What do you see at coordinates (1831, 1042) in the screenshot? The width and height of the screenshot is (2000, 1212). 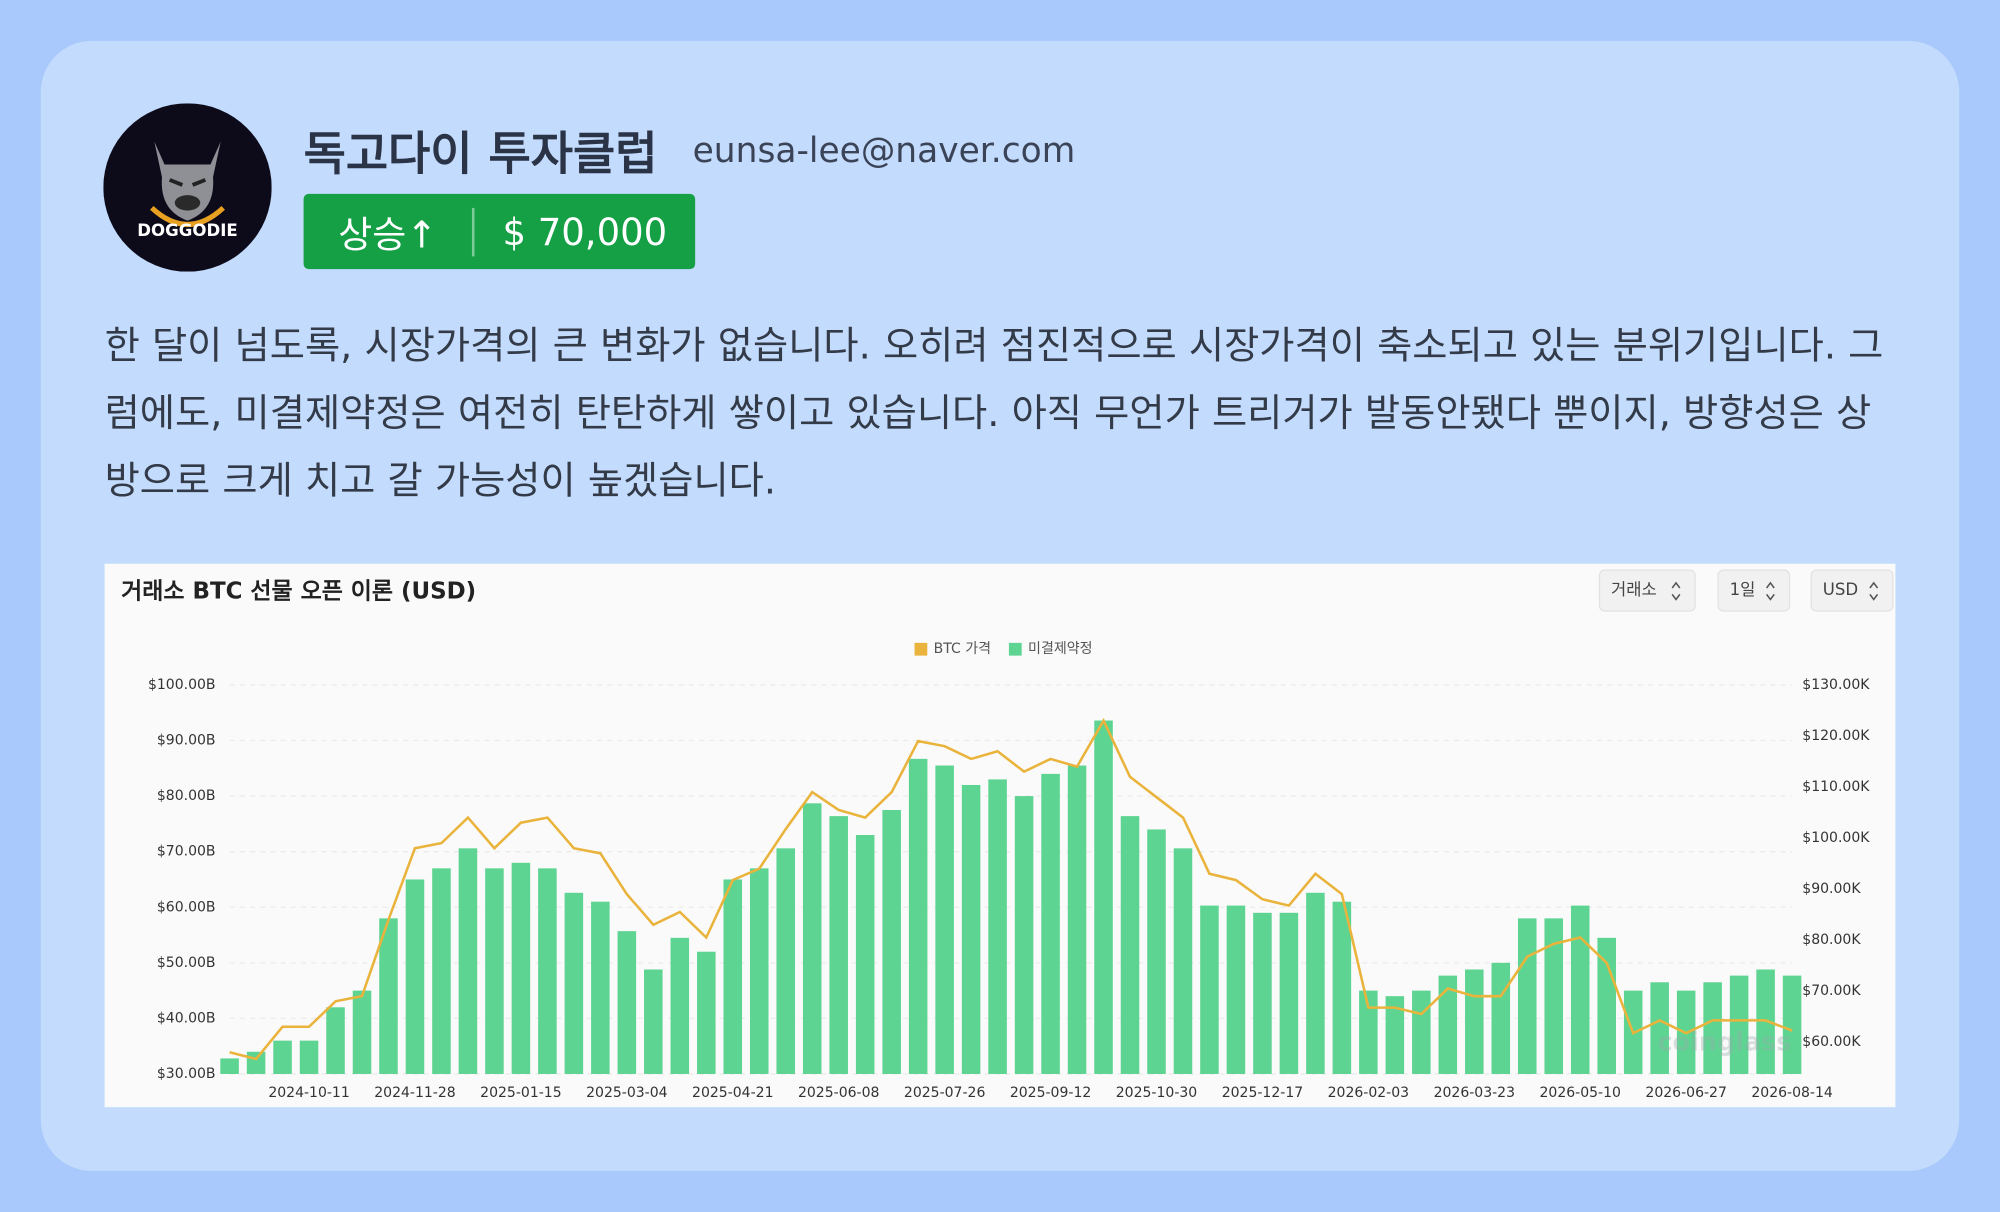 I see `y2-tick-label: $60.00K` at bounding box center [1831, 1042].